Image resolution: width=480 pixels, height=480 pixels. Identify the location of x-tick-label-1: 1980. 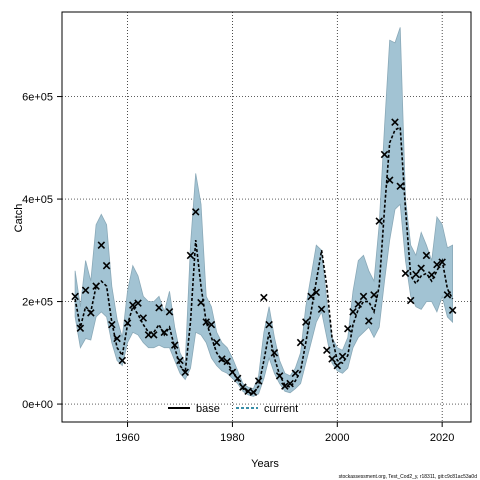
(232, 438).